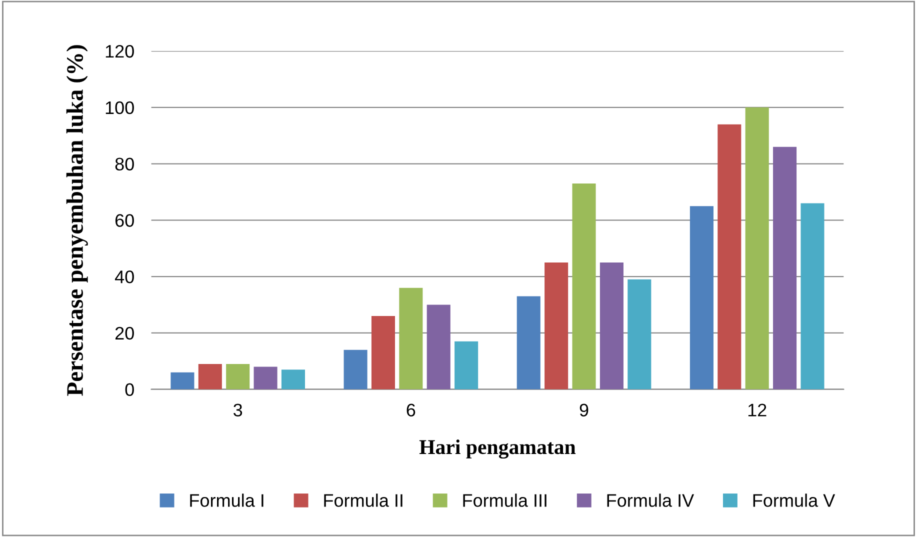 This screenshot has height=537, width=917. I want to click on y-axis-title: Persentase penyembuhan luka (%), so click(77, 220).